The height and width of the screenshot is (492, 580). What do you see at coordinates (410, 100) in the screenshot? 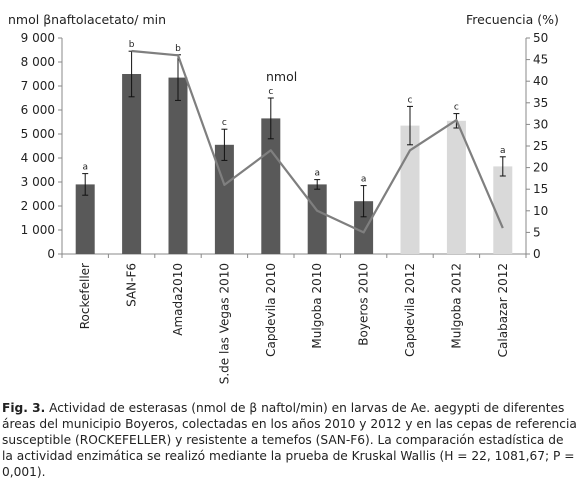
I see `significance-letter-7: c` at bounding box center [410, 100].